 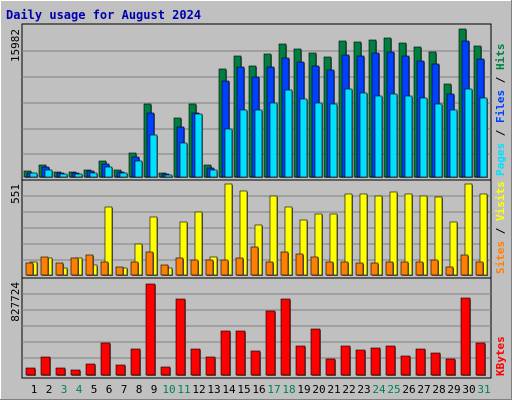 What do you see at coordinates (423, 389) in the screenshot?
I see `day-label: 27` at bounding box center [423, 389].